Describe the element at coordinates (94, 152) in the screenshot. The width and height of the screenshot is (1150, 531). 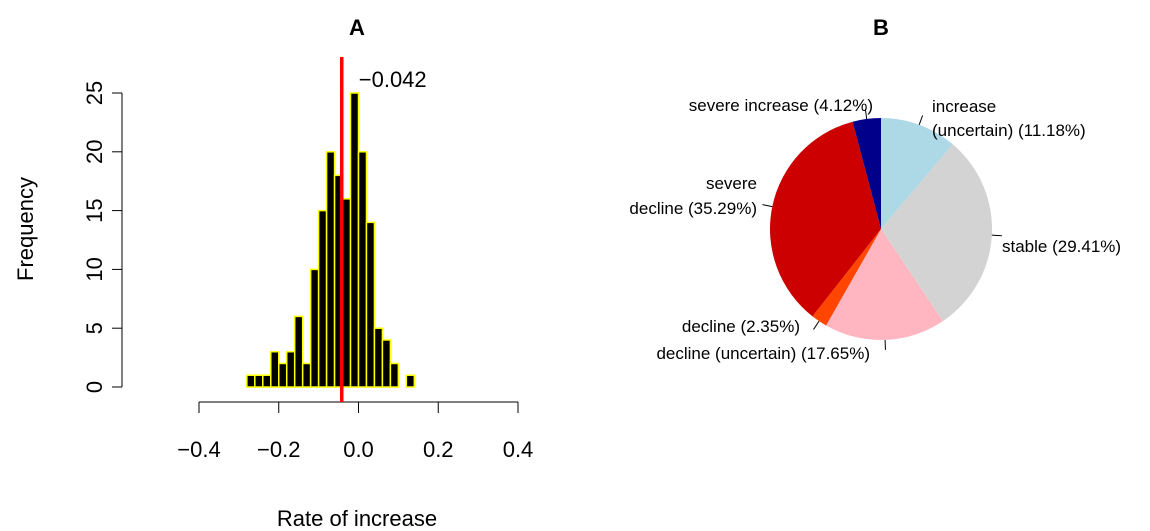
I see `y-tick-label: 20` at that location.